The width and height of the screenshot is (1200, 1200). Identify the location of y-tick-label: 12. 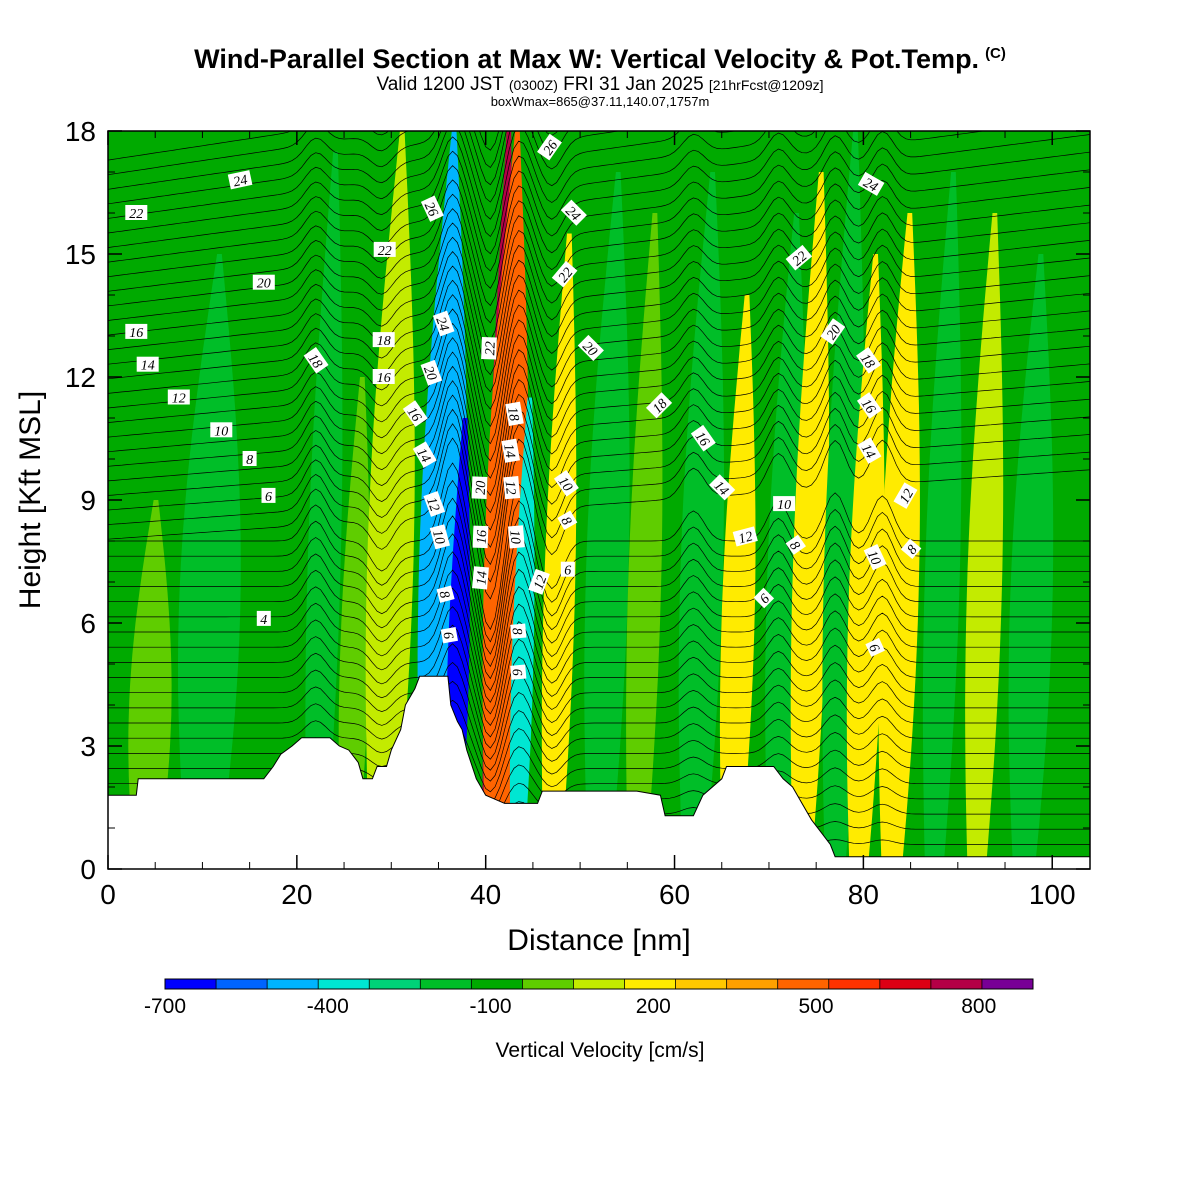
(80, 377).